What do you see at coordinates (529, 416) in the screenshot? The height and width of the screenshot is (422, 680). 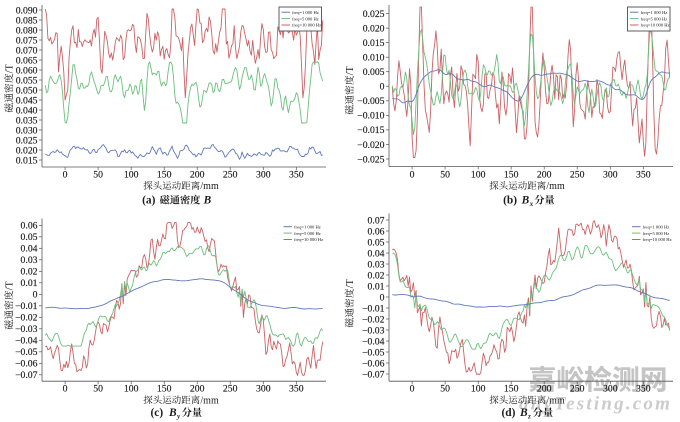 I see `svg-text: z` at bounding box center [529, 416].